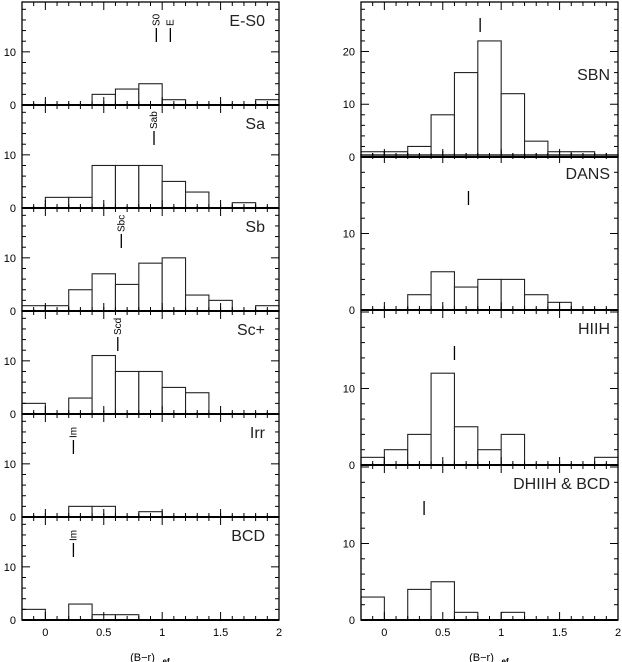 The width and height of the screenshot is (622, 662). Describe the element at coordinates (154, 120) in the screenshot. I see `type-marker-label: Sab` at that location.